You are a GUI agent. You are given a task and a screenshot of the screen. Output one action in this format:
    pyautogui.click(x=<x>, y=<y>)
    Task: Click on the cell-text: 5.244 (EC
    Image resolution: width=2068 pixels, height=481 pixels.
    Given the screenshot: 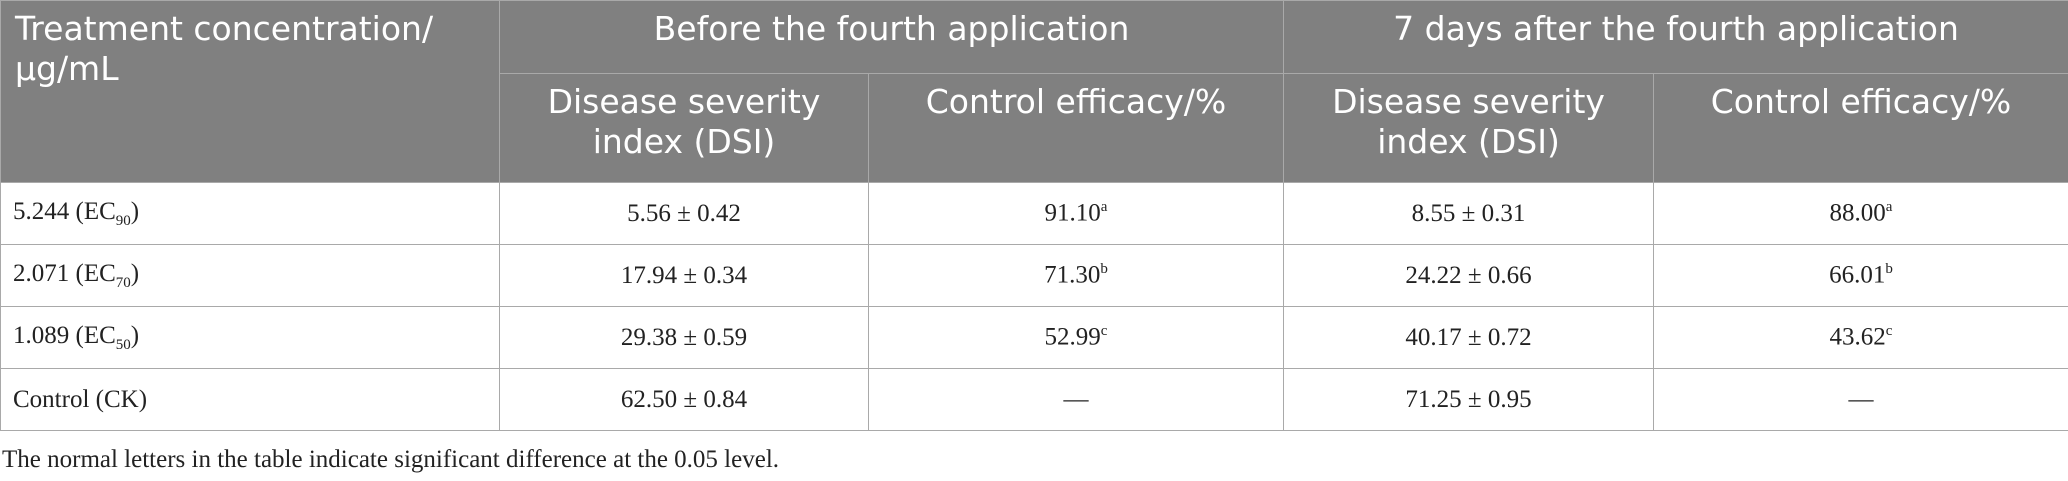 What is the action you would take?
    pyautogui.click(x=64, y=211)
    